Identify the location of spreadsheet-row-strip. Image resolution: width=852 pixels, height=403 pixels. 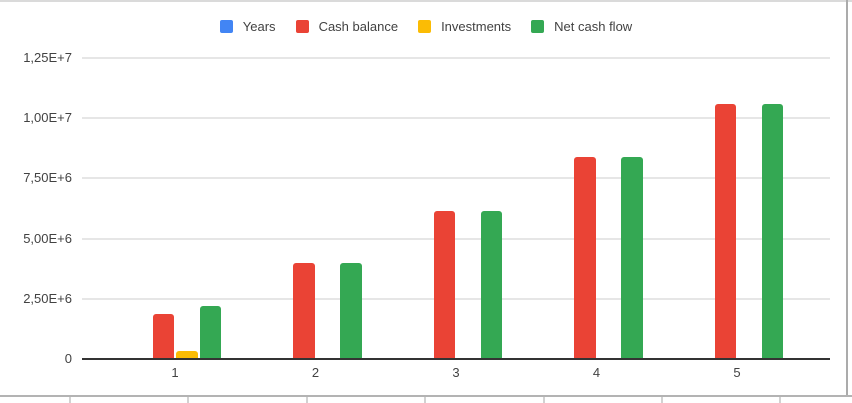
(426, 400).